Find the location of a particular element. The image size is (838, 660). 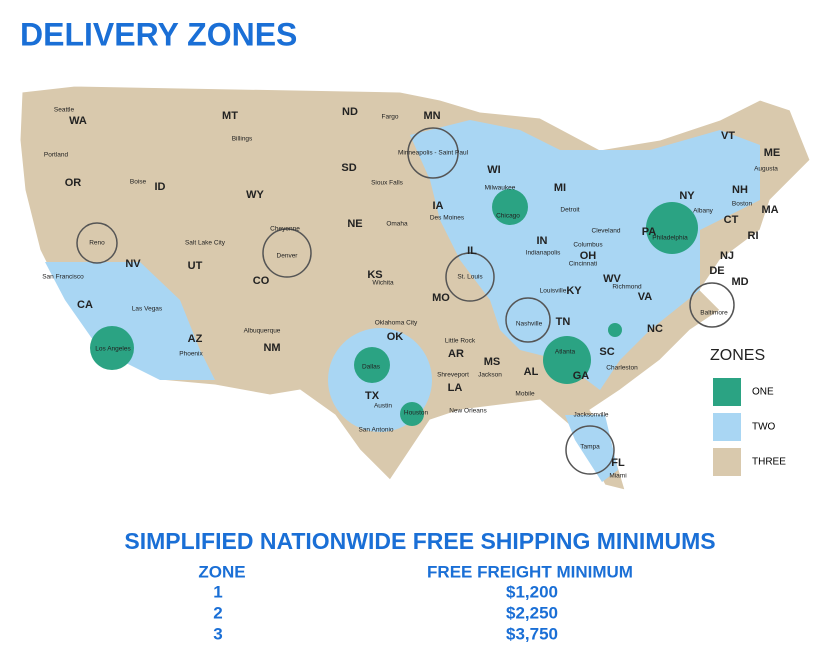

city-label: Reno is located at coordinates (97, 243).